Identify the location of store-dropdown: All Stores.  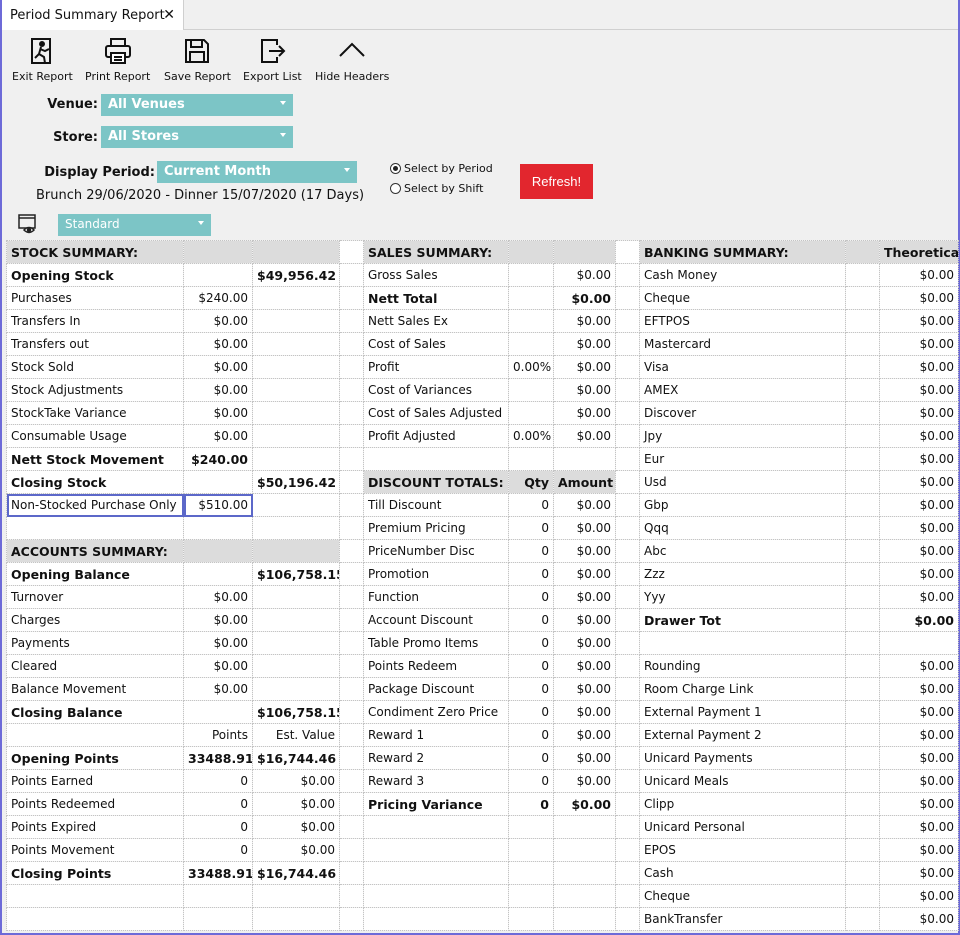
(197, 137).